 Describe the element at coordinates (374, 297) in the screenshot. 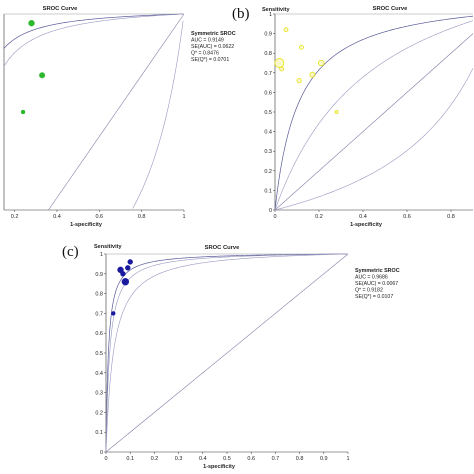

I see `stats-line: SE(Q*) = 0.0107` at that location.